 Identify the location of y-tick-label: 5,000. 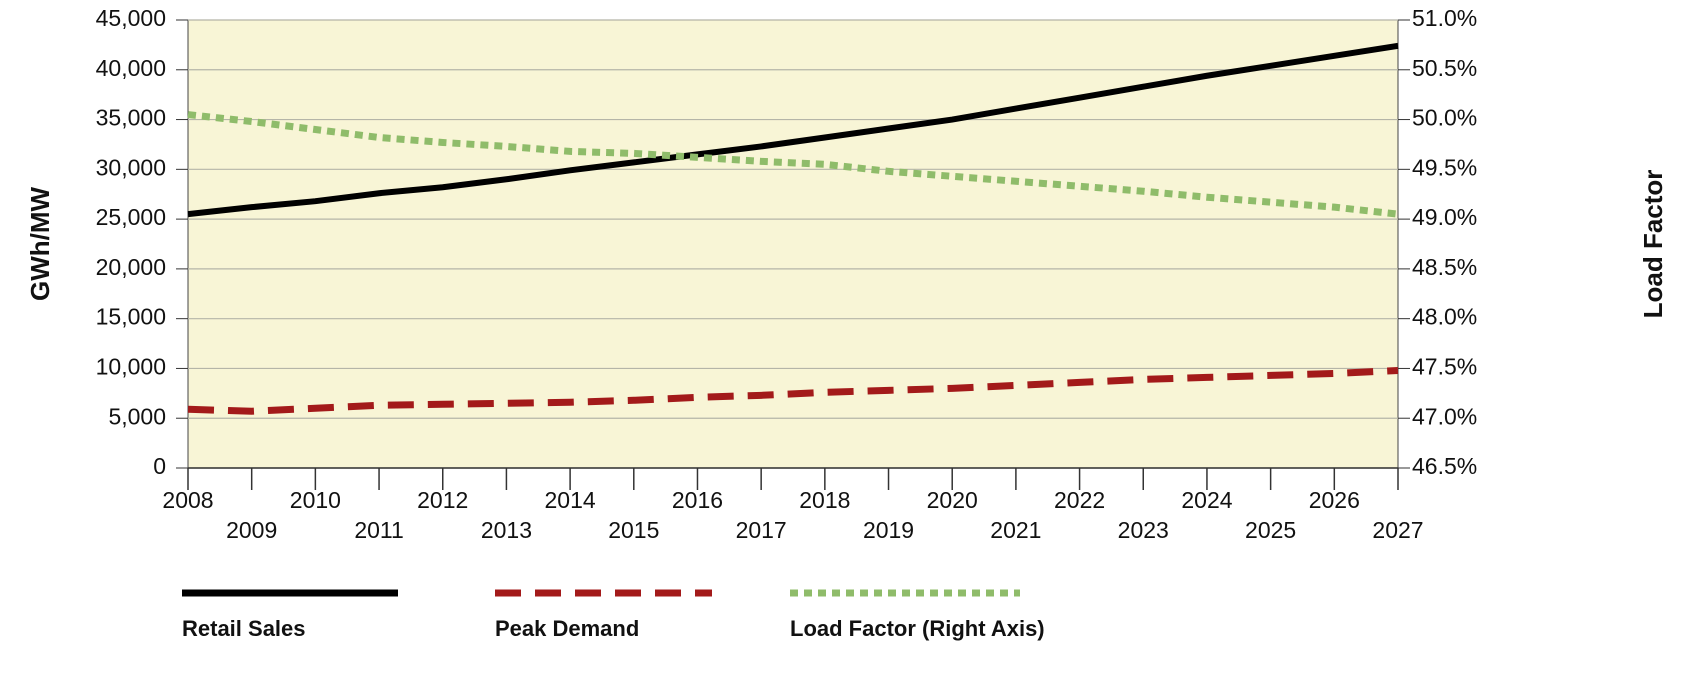
(137, 416).